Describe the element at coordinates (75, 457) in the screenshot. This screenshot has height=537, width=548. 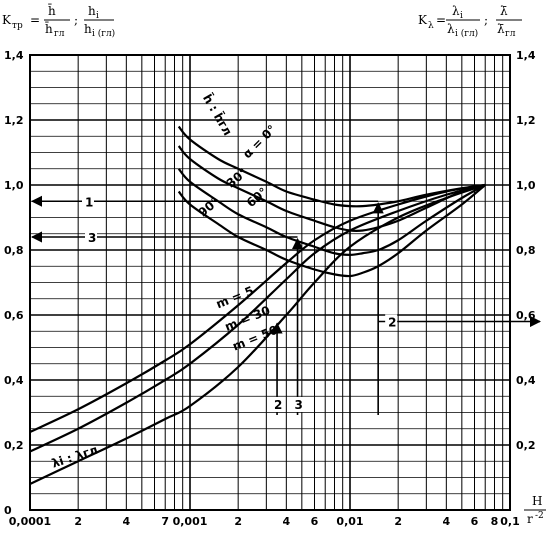
I see `curve-label: λi : λгл` at that location.